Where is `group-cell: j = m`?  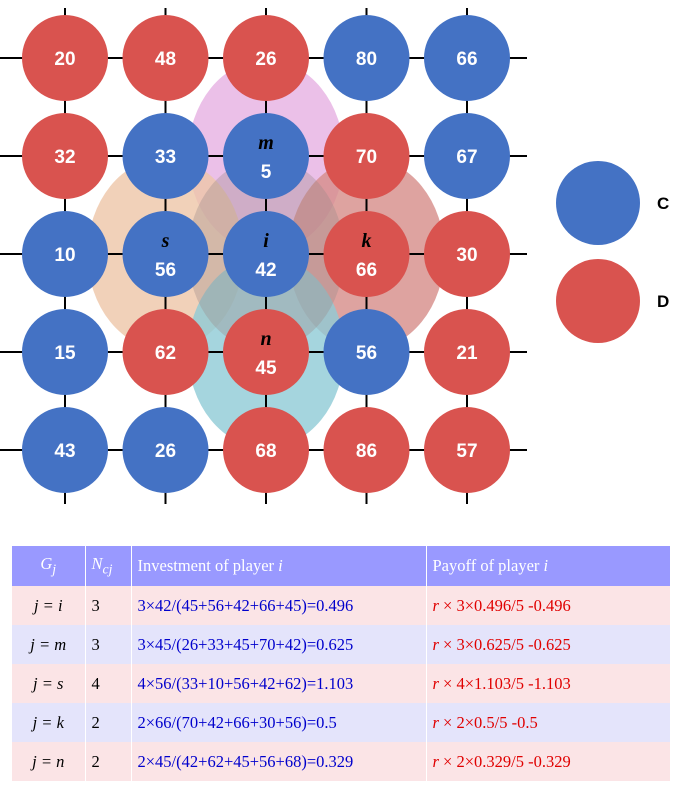
group-cell: j = m is located at coordinates (49, 644).